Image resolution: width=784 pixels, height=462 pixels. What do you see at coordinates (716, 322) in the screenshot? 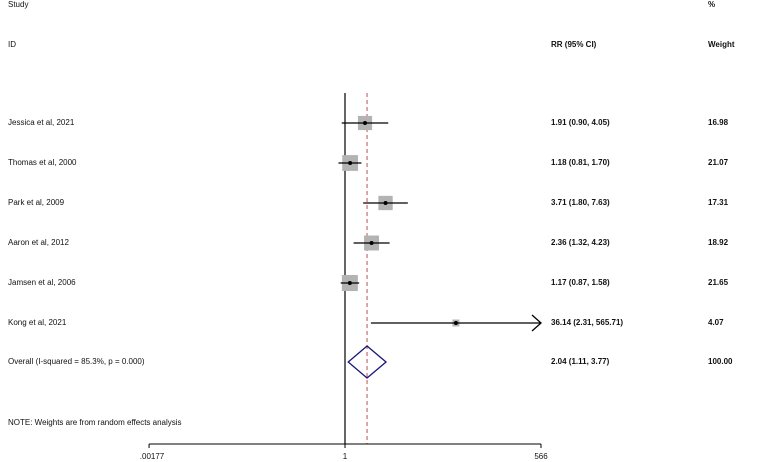
I see `study-weight: 4.07` at bounding box center [716, 322].